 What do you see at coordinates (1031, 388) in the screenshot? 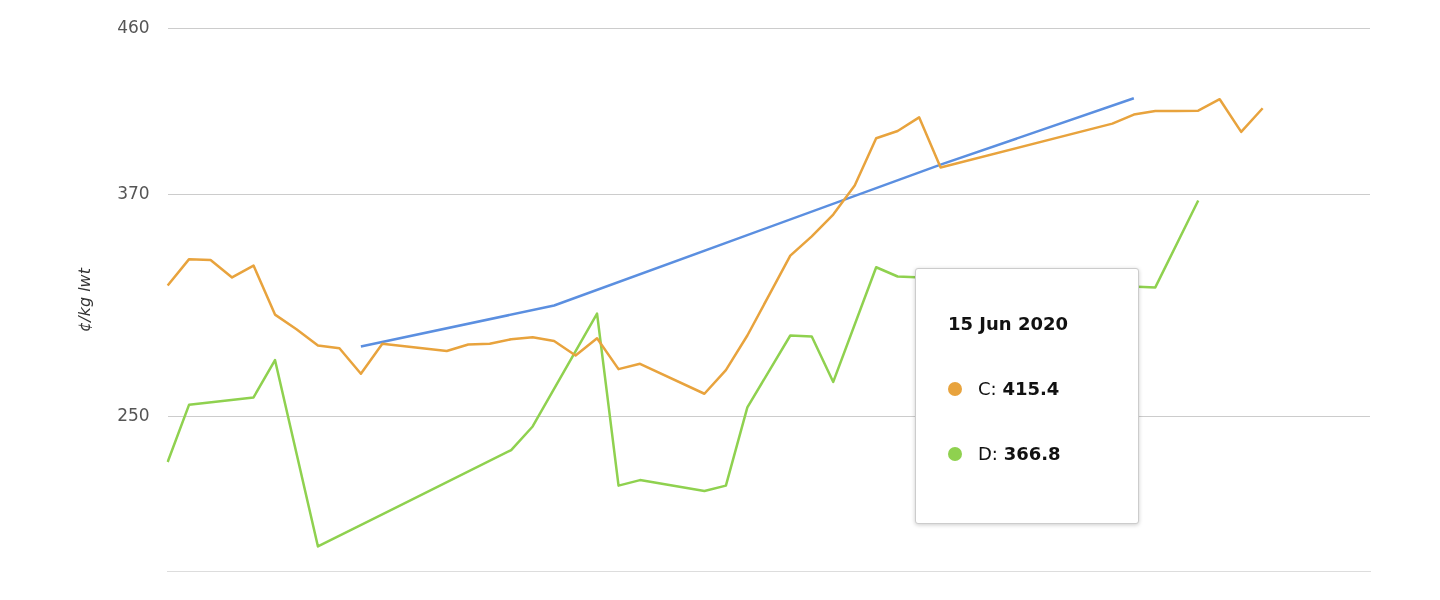
I see `annotation: 415.4` at bounding box center [1031, 388].